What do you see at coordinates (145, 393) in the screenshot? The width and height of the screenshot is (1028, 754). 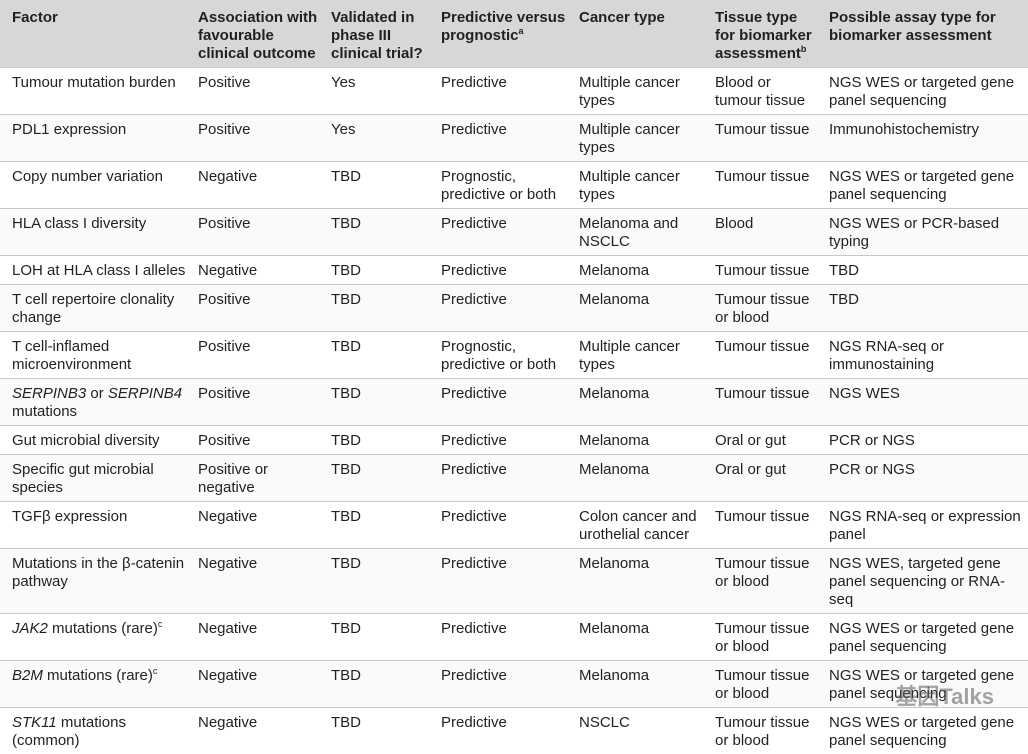 I see `text-segment: SERPINB4` at bounding box center [145, 393].